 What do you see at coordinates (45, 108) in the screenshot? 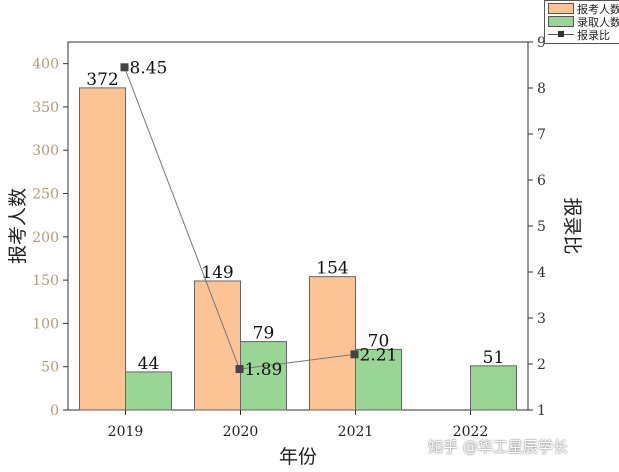
I see `y-tick-label-350: 350` at bounding box center [45, 108].